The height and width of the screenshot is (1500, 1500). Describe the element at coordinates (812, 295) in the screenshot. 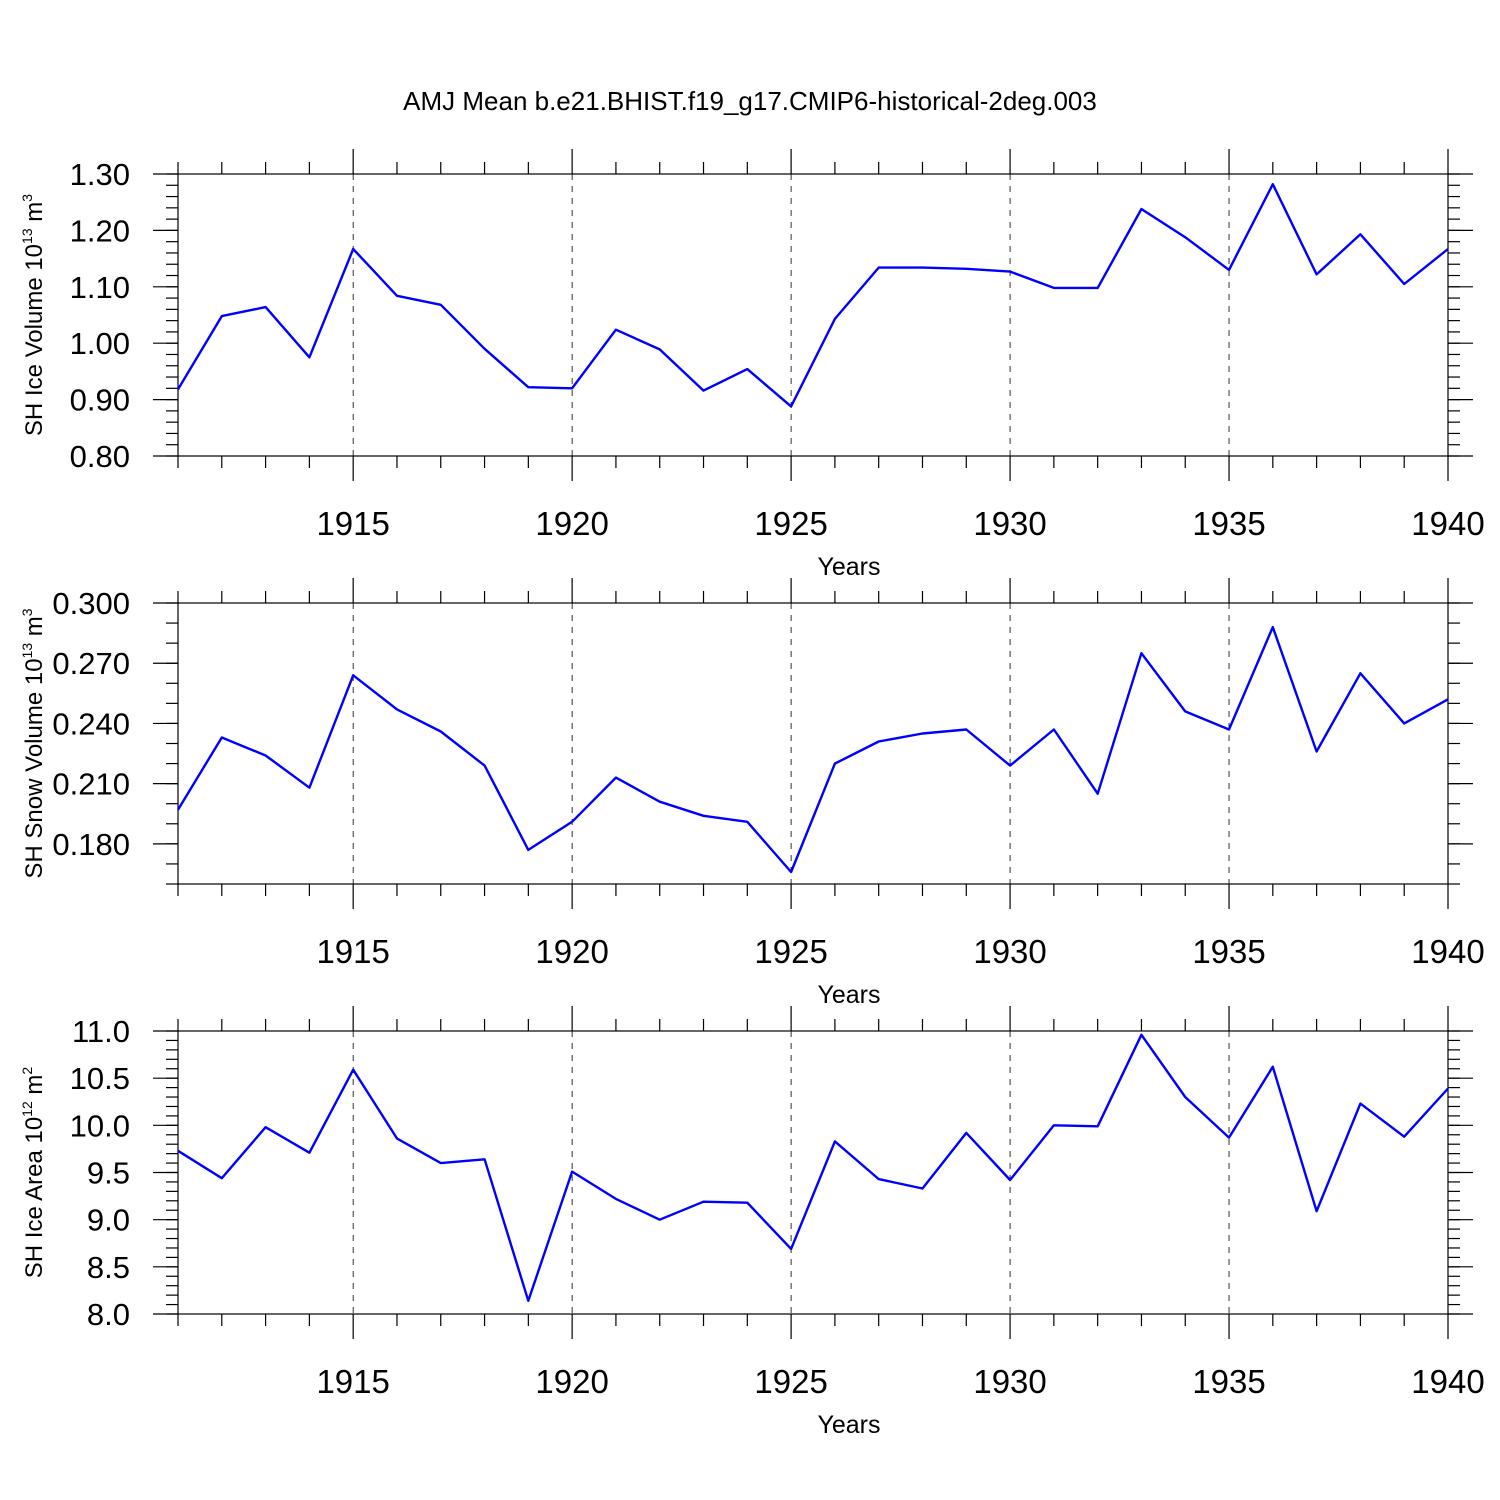

I see `series-line-ice-volume` at that location.